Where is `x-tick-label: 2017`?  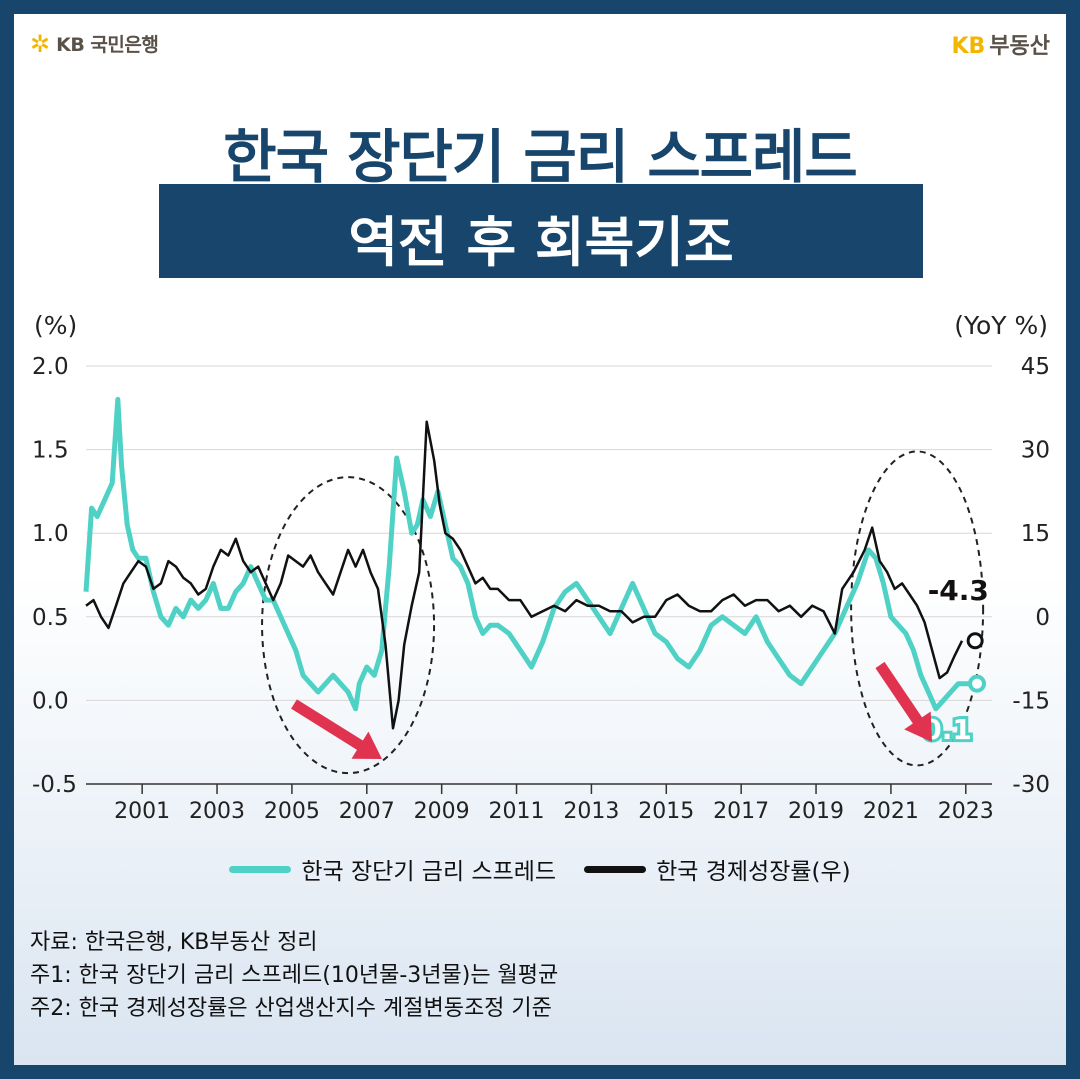
x-tick-label: 2017 is located at coordinates (741, 811).